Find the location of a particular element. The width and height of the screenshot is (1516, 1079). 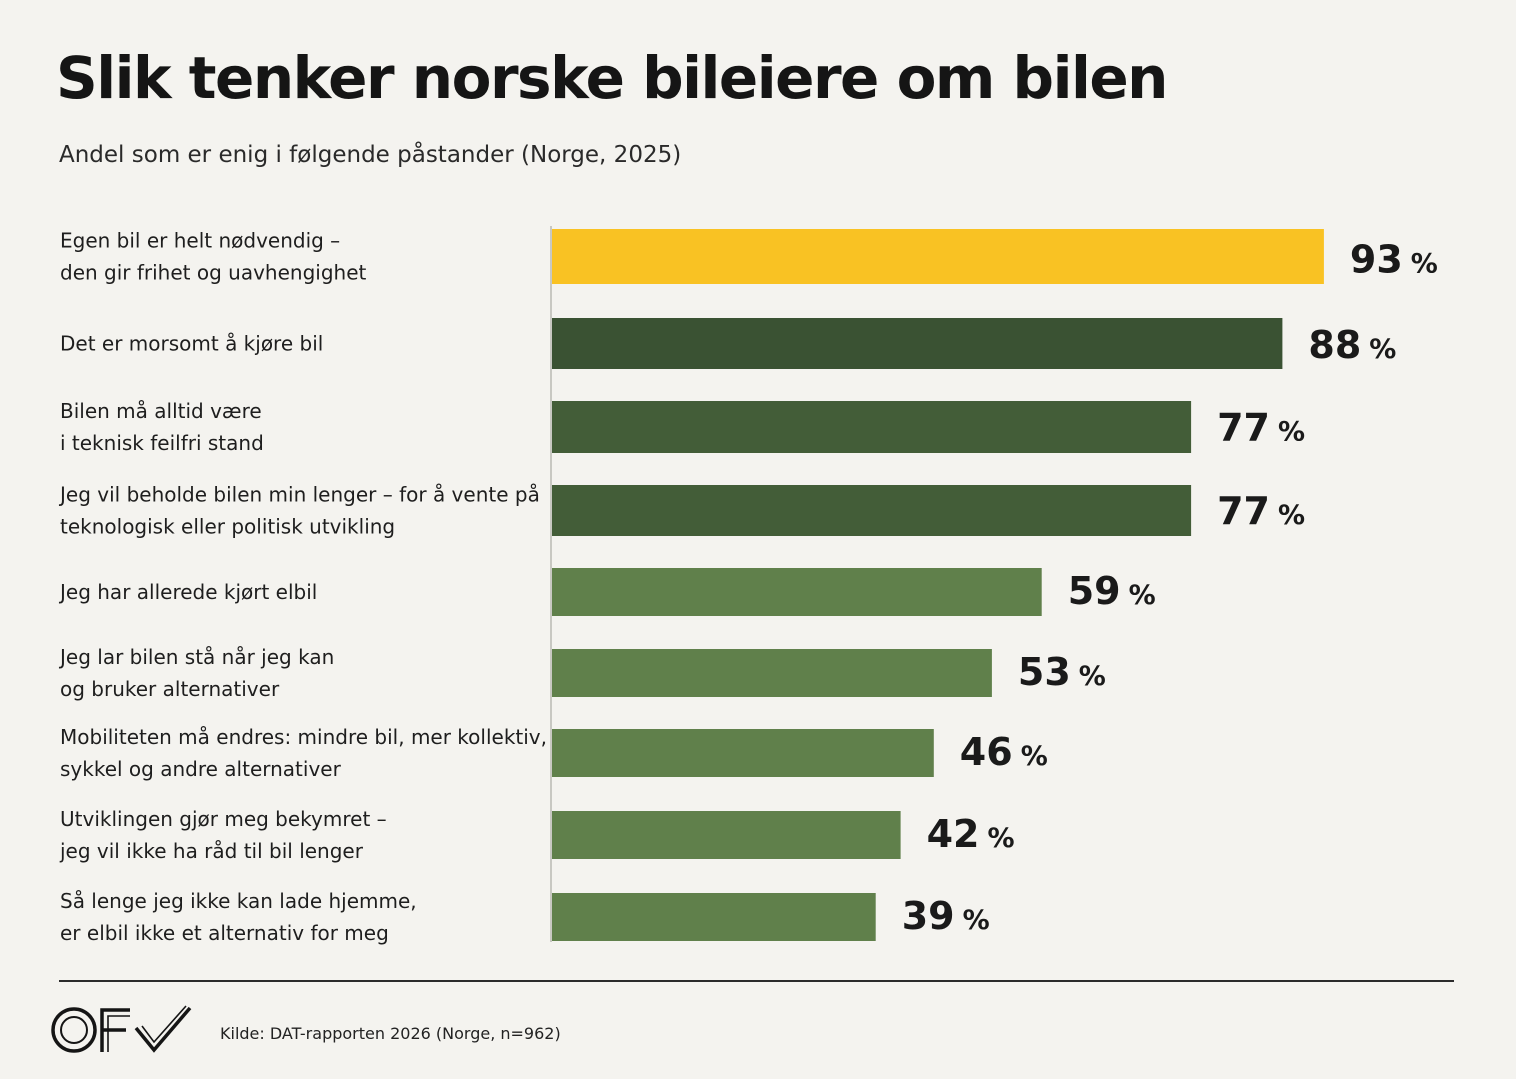

category-label-line: sykkel og andre alternativer is located at coordinates (201, 769).